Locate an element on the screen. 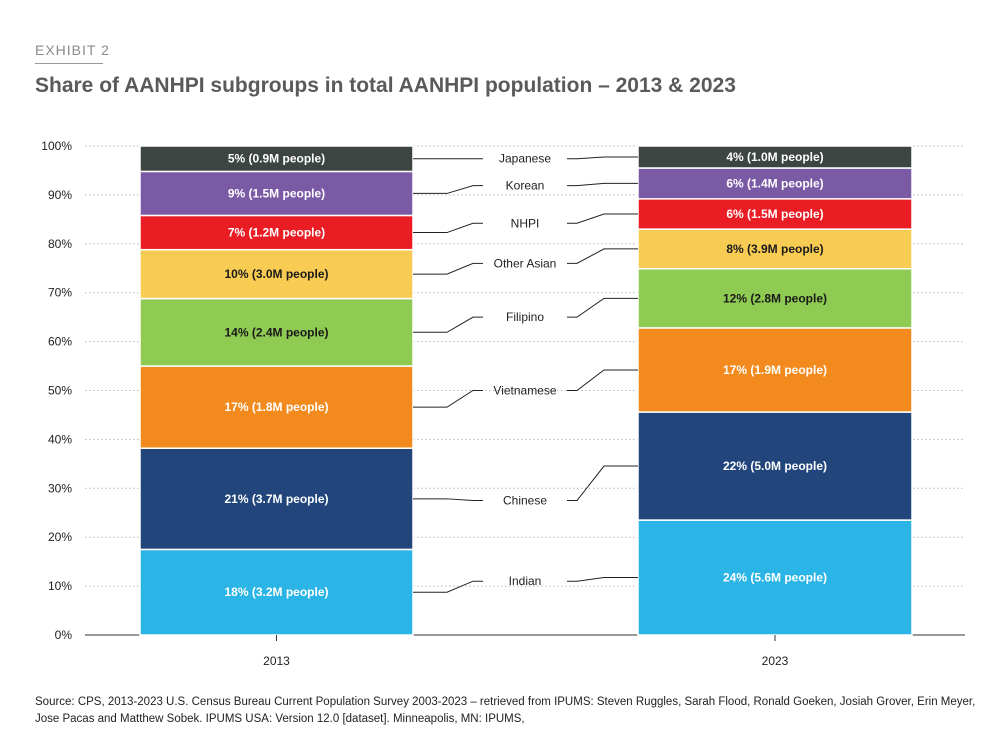  data-label: 21% (3.7M people) is located at coordinates (276, 499).